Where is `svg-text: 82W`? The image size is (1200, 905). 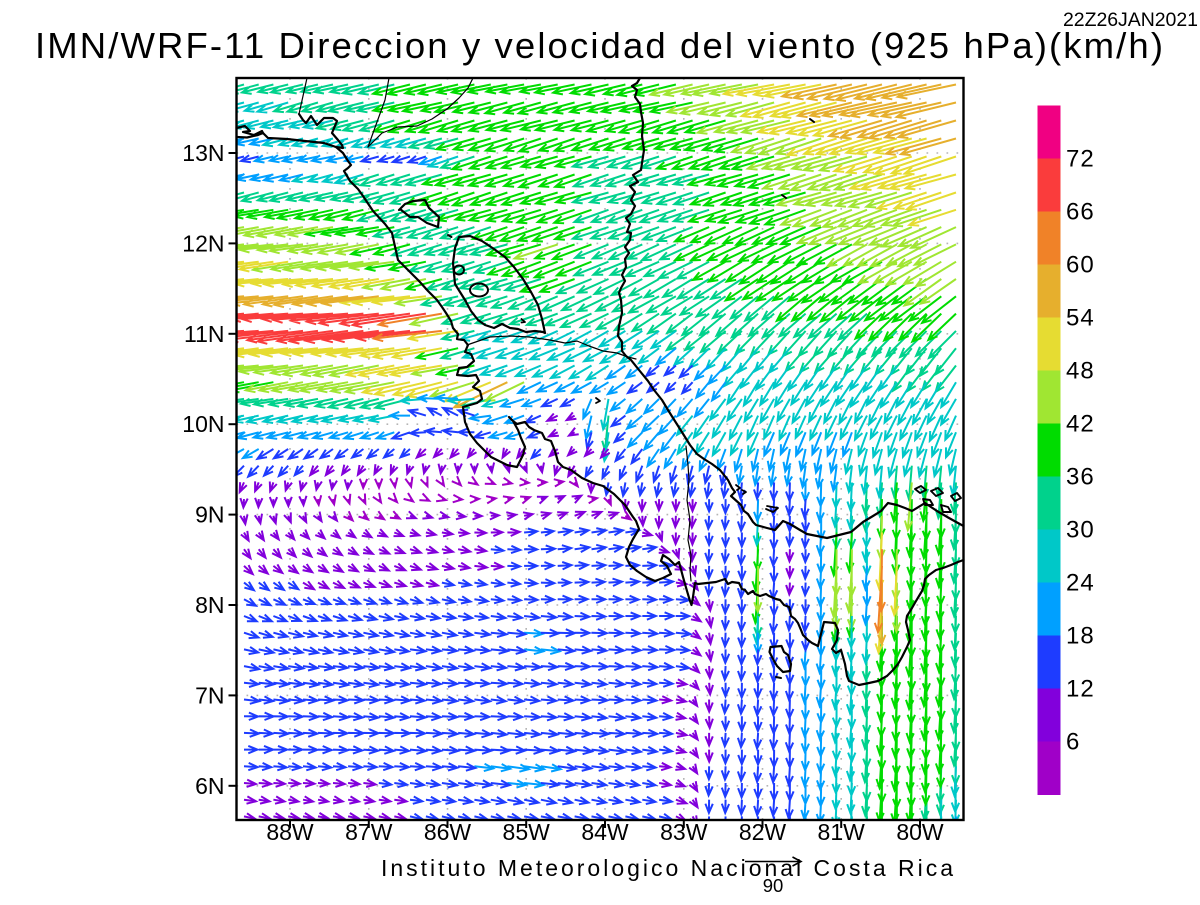
svg-text: 82W is located at coordinates (763, 832).